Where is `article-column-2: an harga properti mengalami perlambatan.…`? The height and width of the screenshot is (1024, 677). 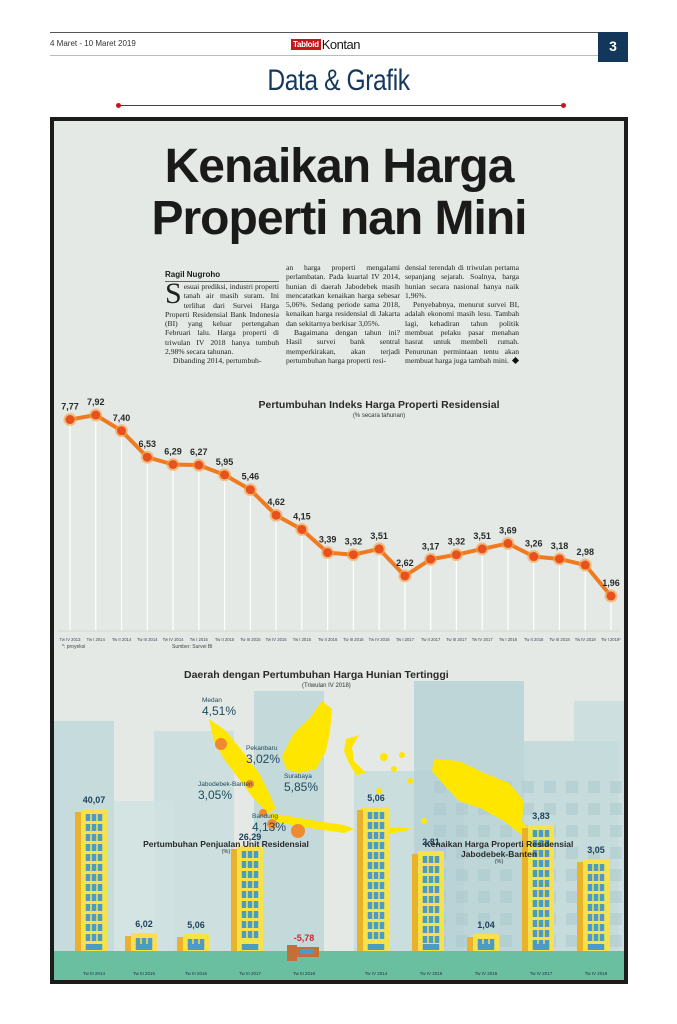 article-column-2: an harga properti mengalami perlambatan.… is located at coordinates (343, 314).